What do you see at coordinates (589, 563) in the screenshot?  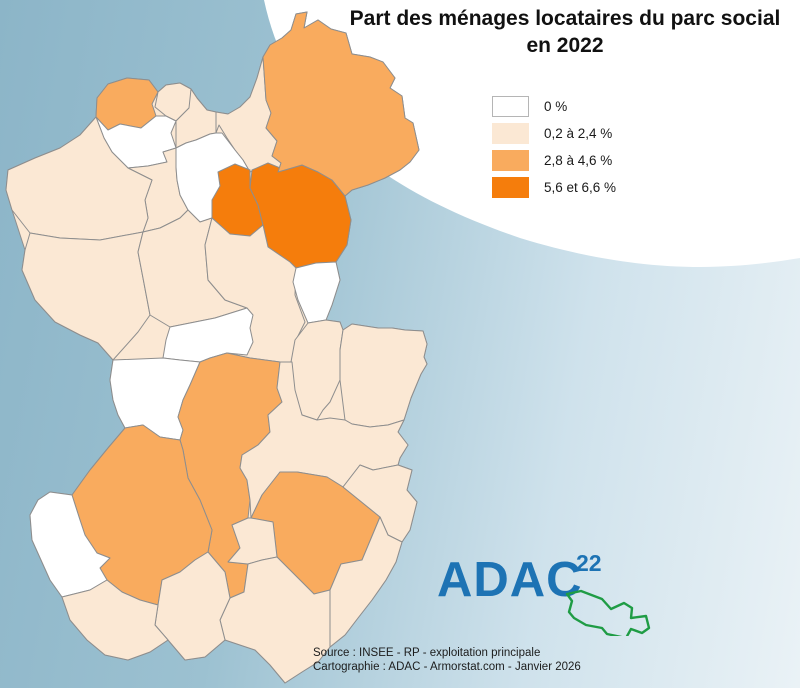 I see `adac-logo-superscript: 22` at bounding box center [589, 563].